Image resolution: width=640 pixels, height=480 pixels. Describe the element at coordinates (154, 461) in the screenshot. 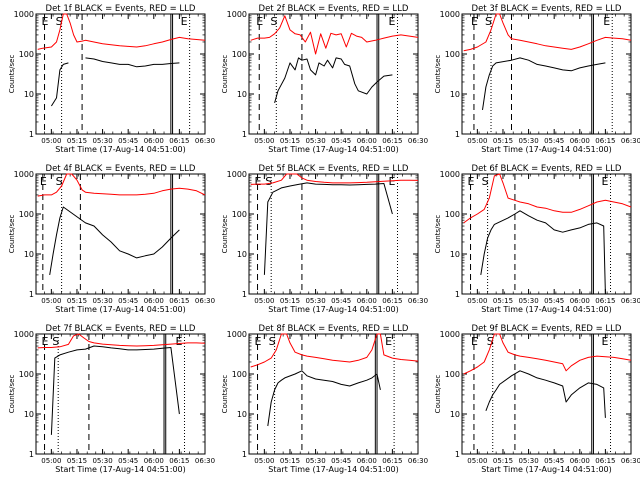

I see `x-tick-label: 06:00` at that location.